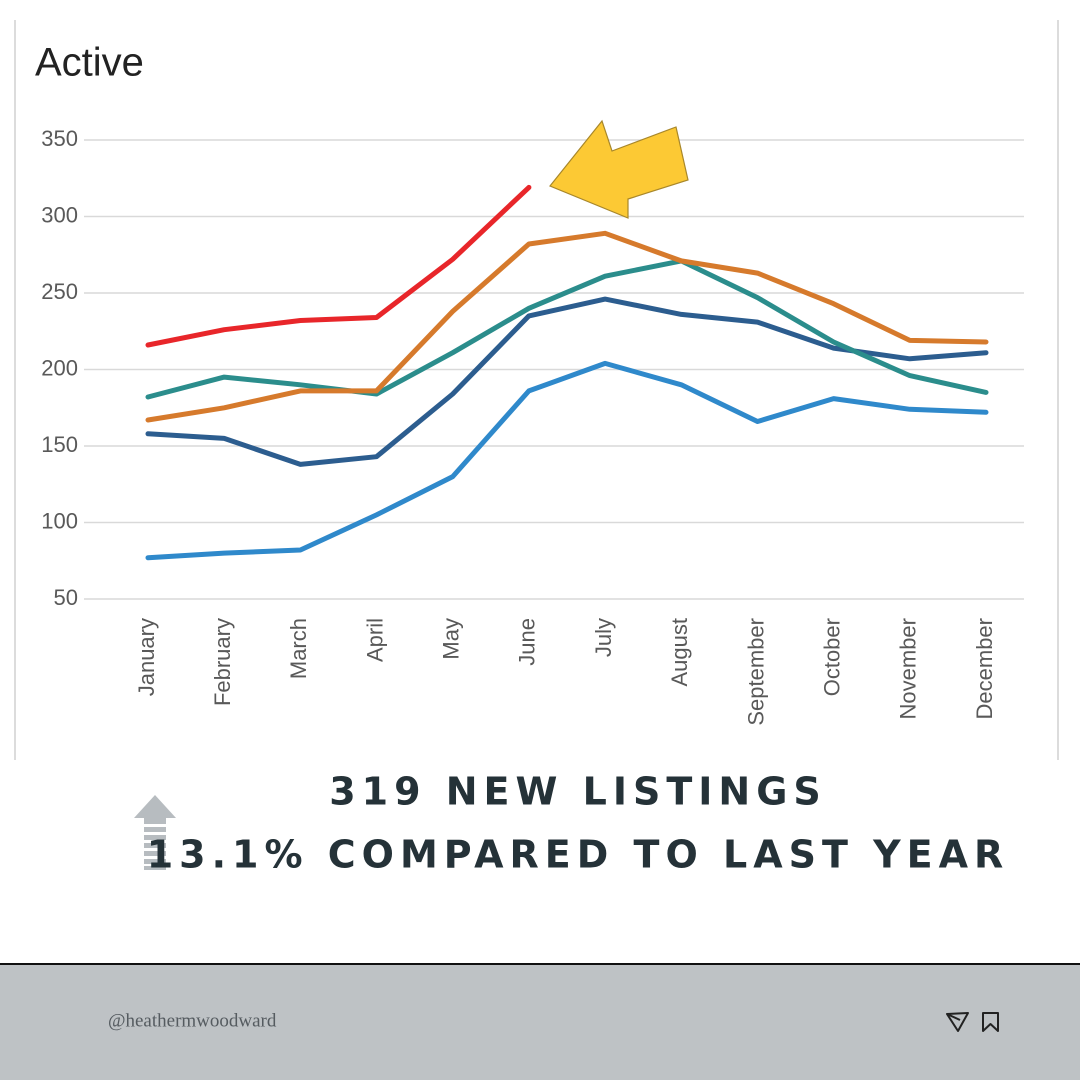  What do you see at coordinates (59, 444) in the screenshot?
I see `y-tick-label: 150` at bounding box center [59, 444].